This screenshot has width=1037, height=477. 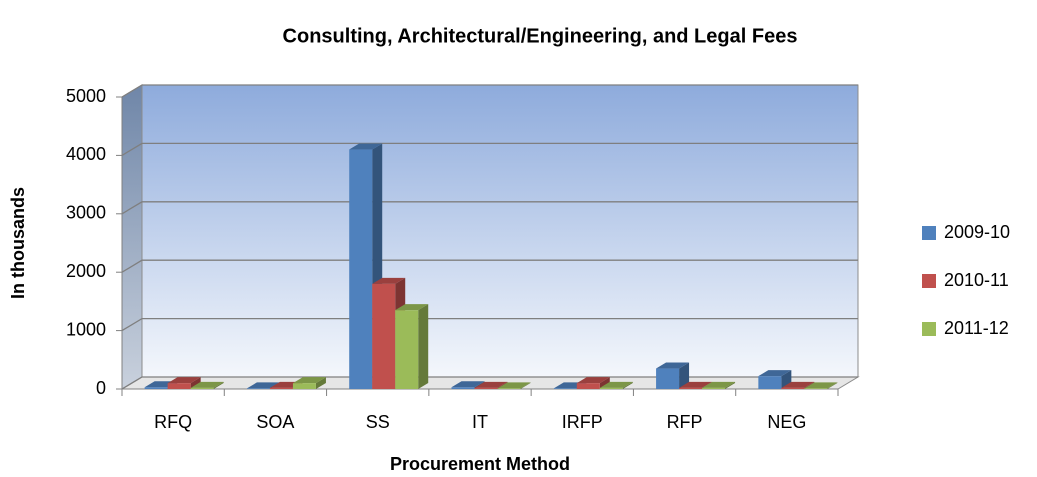 I want to click on y-axis-title: In thousands, so click(x=18, y=243).